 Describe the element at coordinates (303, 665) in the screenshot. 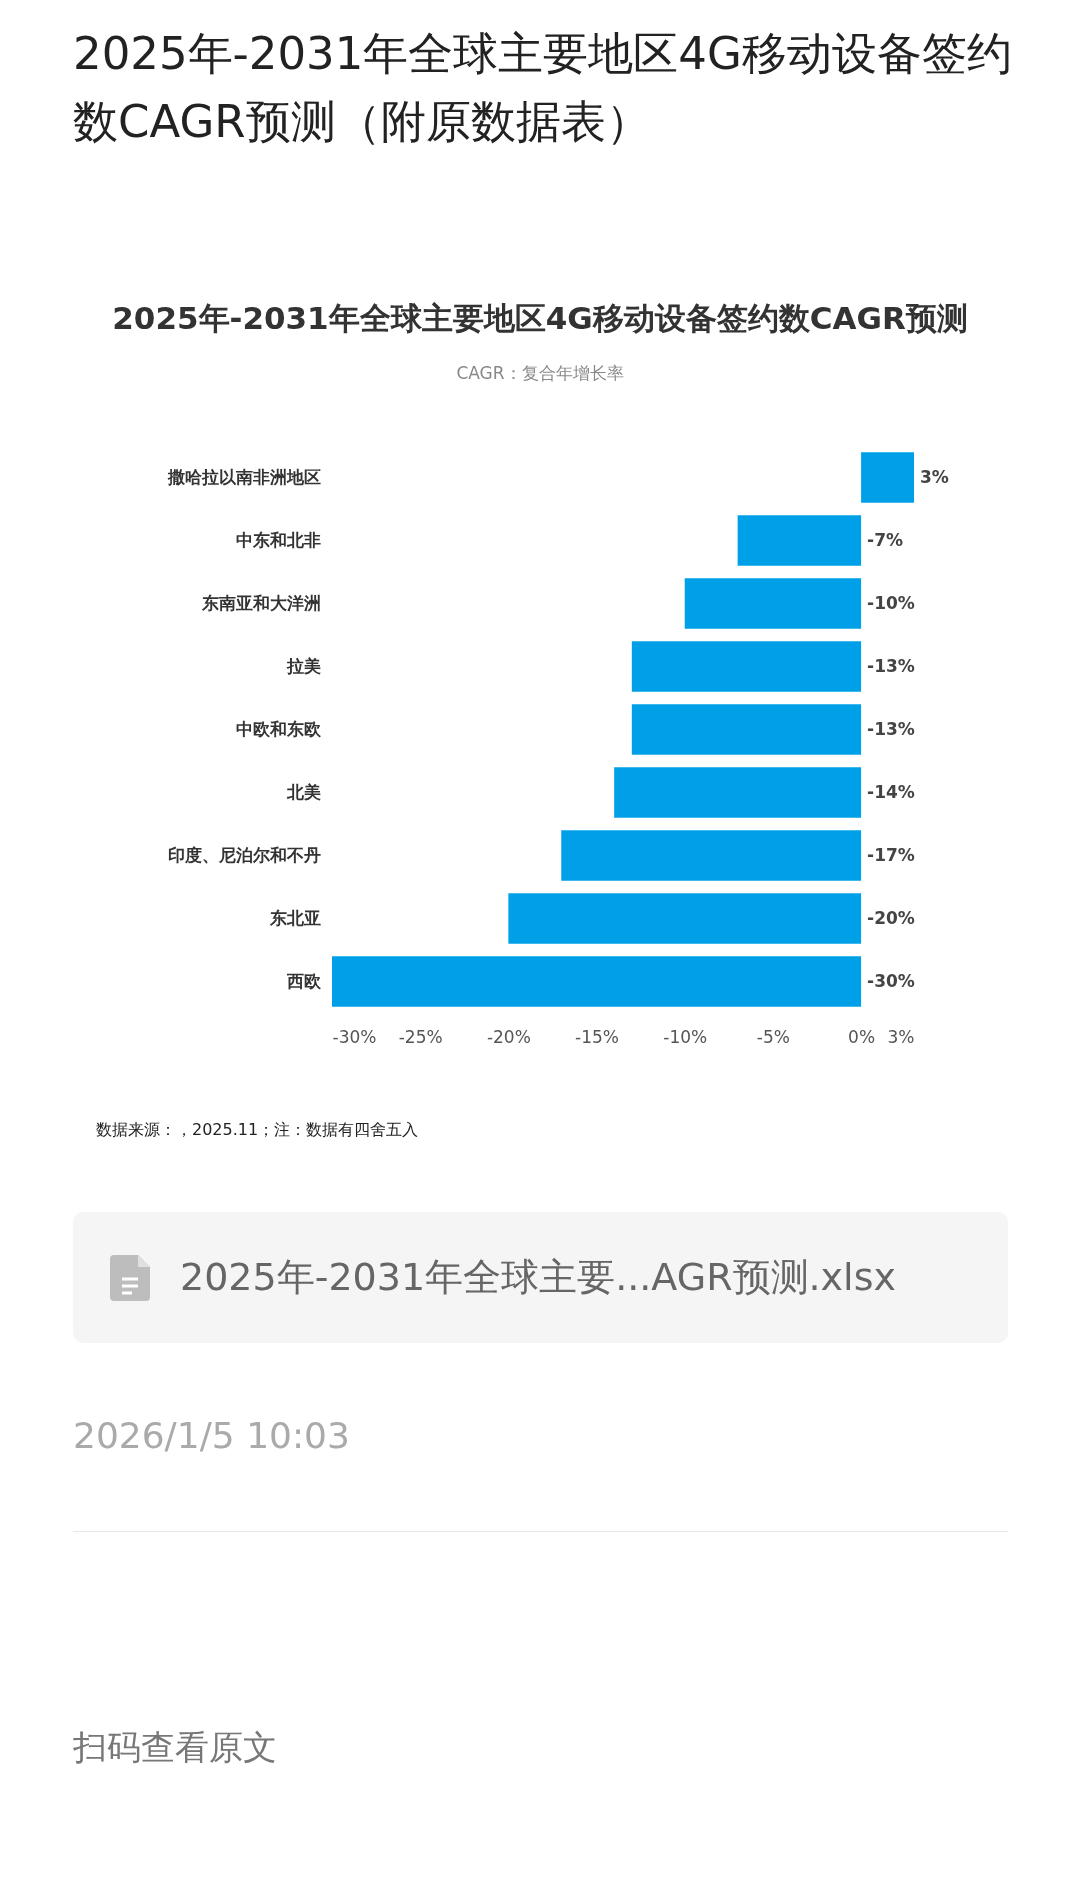

I see `y-tick-label: 拉美` at that location.